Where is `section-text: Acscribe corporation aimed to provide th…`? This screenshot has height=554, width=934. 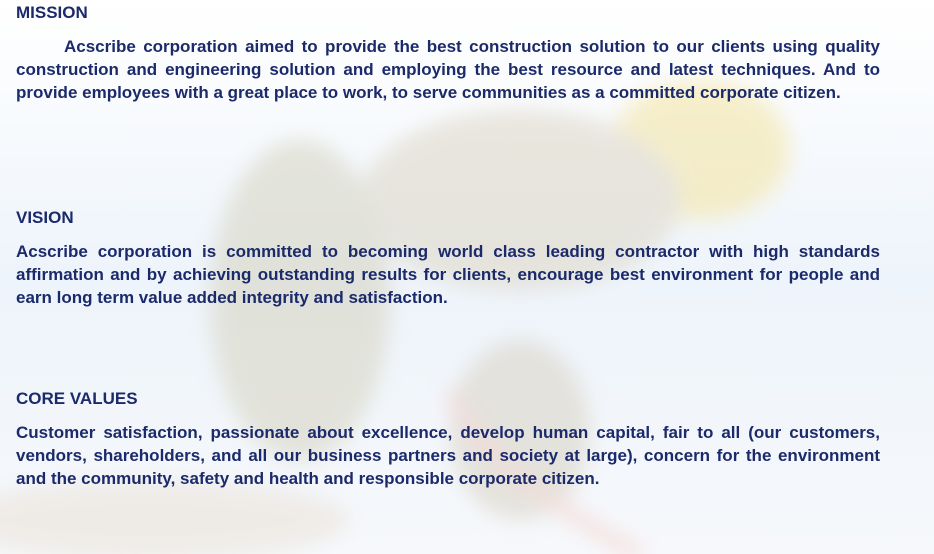
section-text: Acscribe corporation aimed to provide th… is located at coordinates (448, 69).